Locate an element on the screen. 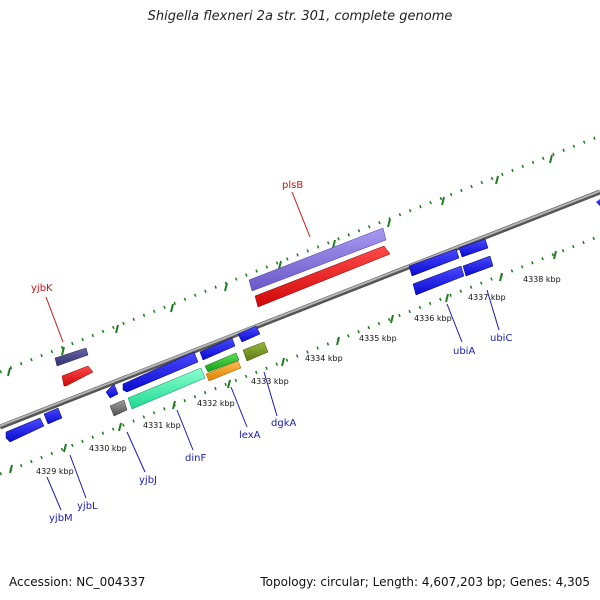 This screenshot has height=600, width=600. feature-lexA is located at coordinates (223, 371).